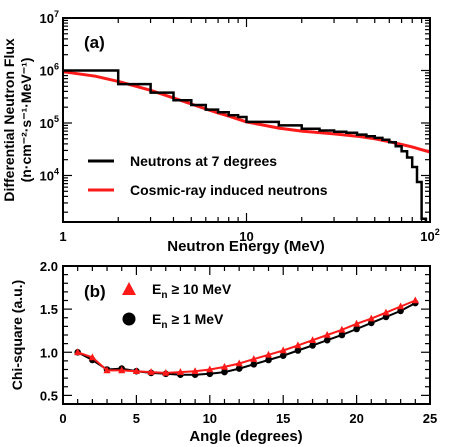  I want to click on legend-marker-triangle, so click(129, 288).